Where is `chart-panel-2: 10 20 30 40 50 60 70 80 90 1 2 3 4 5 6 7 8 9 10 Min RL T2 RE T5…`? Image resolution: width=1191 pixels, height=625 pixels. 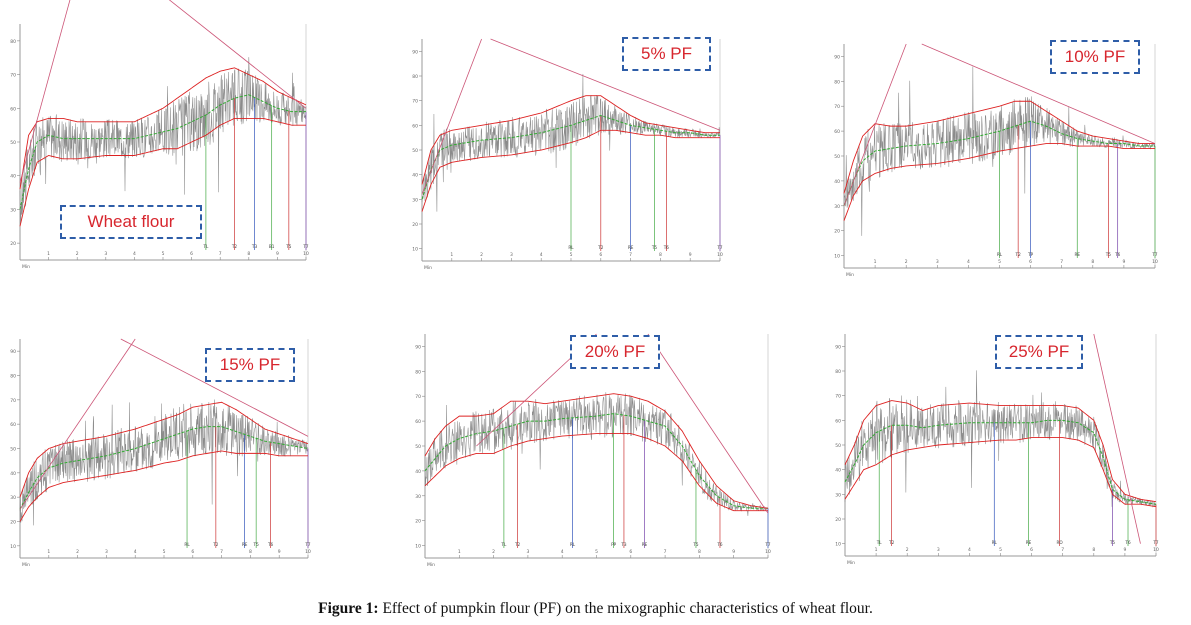
chart-panel-2: 10 20 30 40 50 60 70 80 90 1 2 3 4 5 6 7 8 9 10 Min RL T2 RE T5… is located at coordinates (566, 159).